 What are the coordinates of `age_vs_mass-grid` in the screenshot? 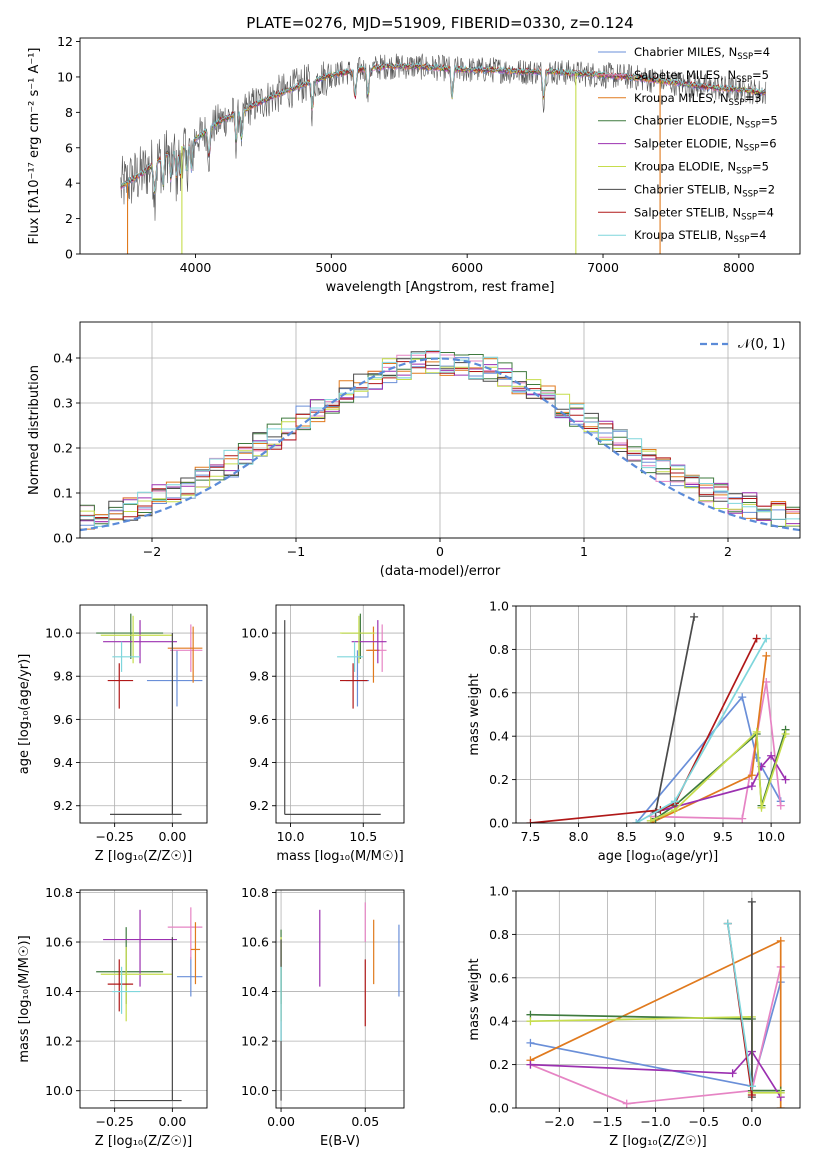 It's located at (340, 714).